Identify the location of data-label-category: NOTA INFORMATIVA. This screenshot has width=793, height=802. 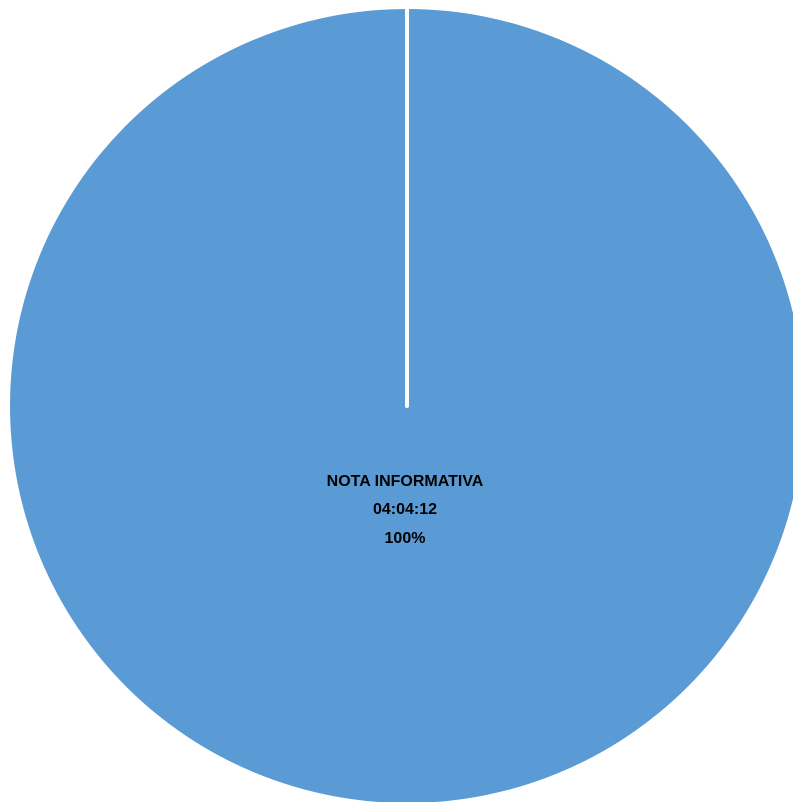
(405, 481).